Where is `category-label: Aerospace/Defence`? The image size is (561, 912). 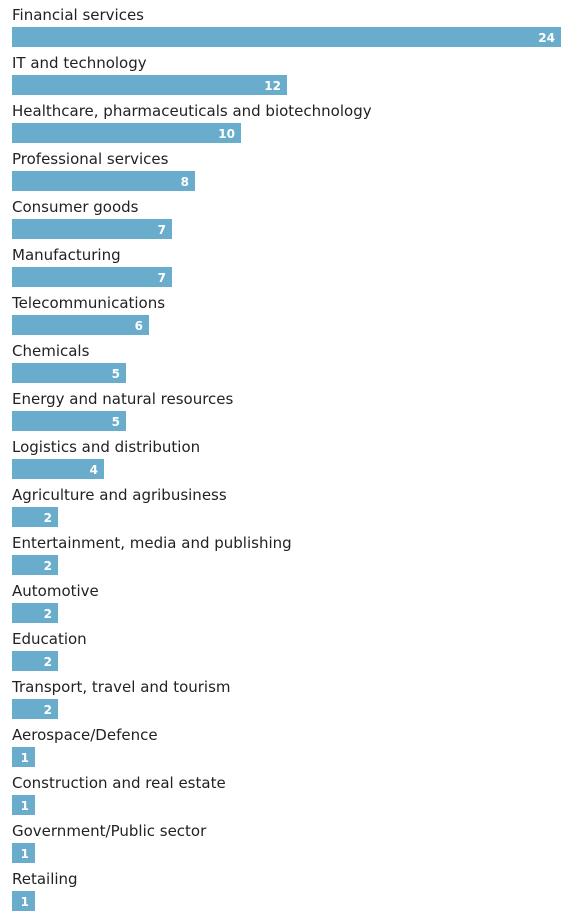 category-label: Aerospace/Defence is located at coordinates (85, 735).